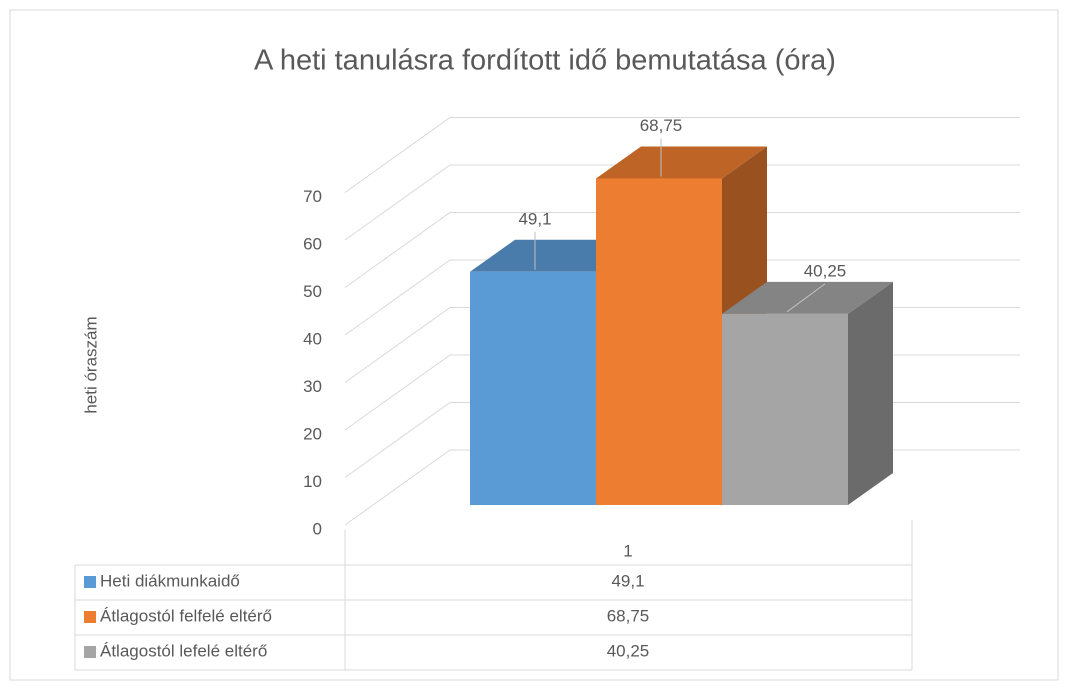  I want to click on data-label: 68,75, so click(661, 125).